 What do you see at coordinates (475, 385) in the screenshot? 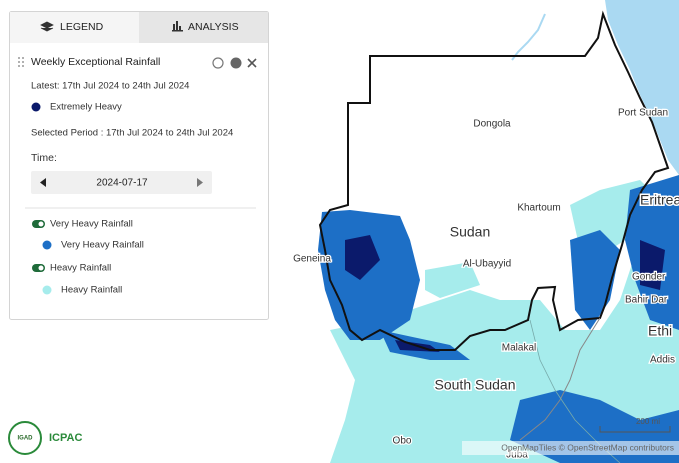
I see `country-label: South Sudan` at bounding box center [475, 385].